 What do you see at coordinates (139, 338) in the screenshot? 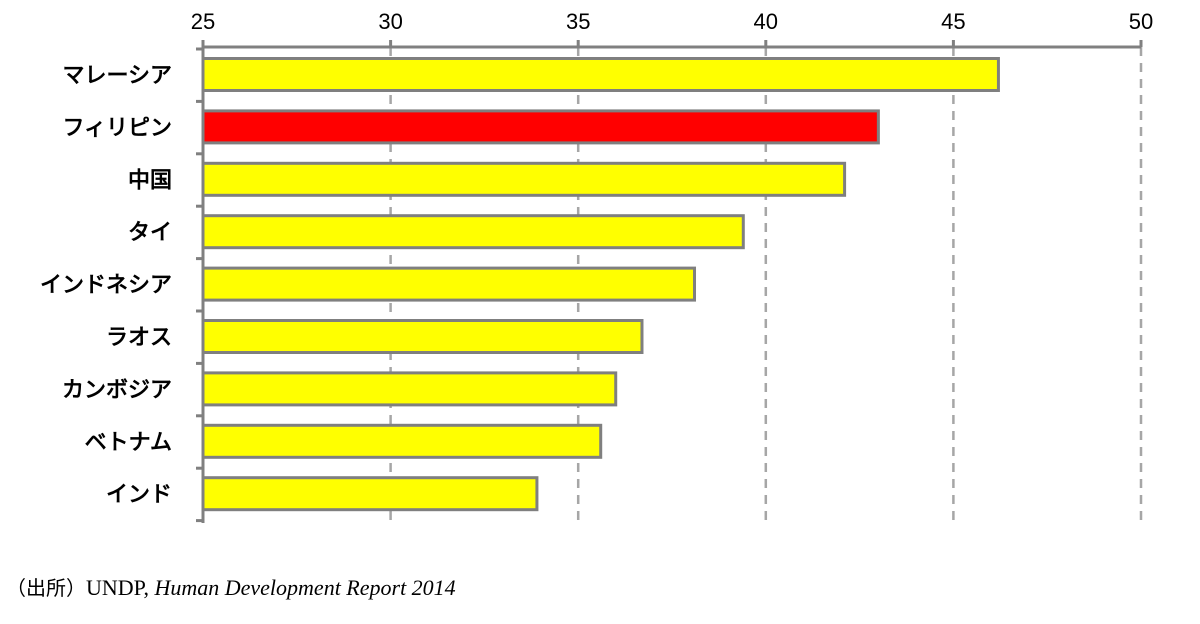
I see `category-label-5: ラオス` at bounding box center [139, 338].